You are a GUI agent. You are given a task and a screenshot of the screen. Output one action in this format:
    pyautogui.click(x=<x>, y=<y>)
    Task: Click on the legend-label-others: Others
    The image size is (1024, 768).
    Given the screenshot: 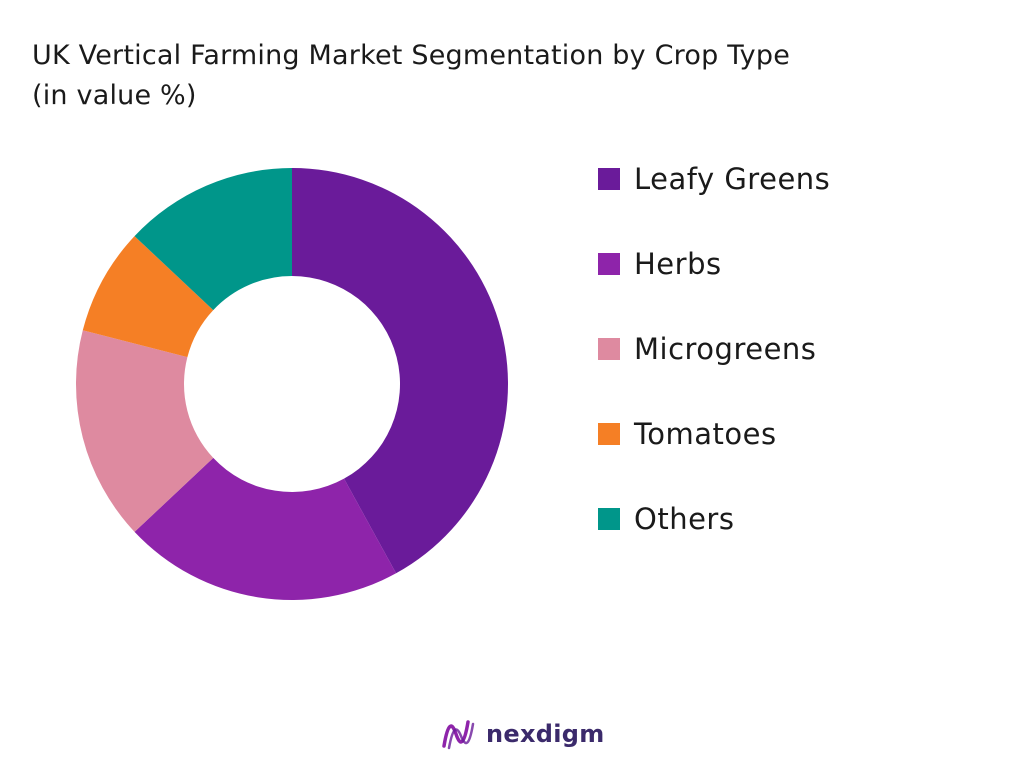 What is the action you would take?
    pyautogui.click(x=684, y=519)
    